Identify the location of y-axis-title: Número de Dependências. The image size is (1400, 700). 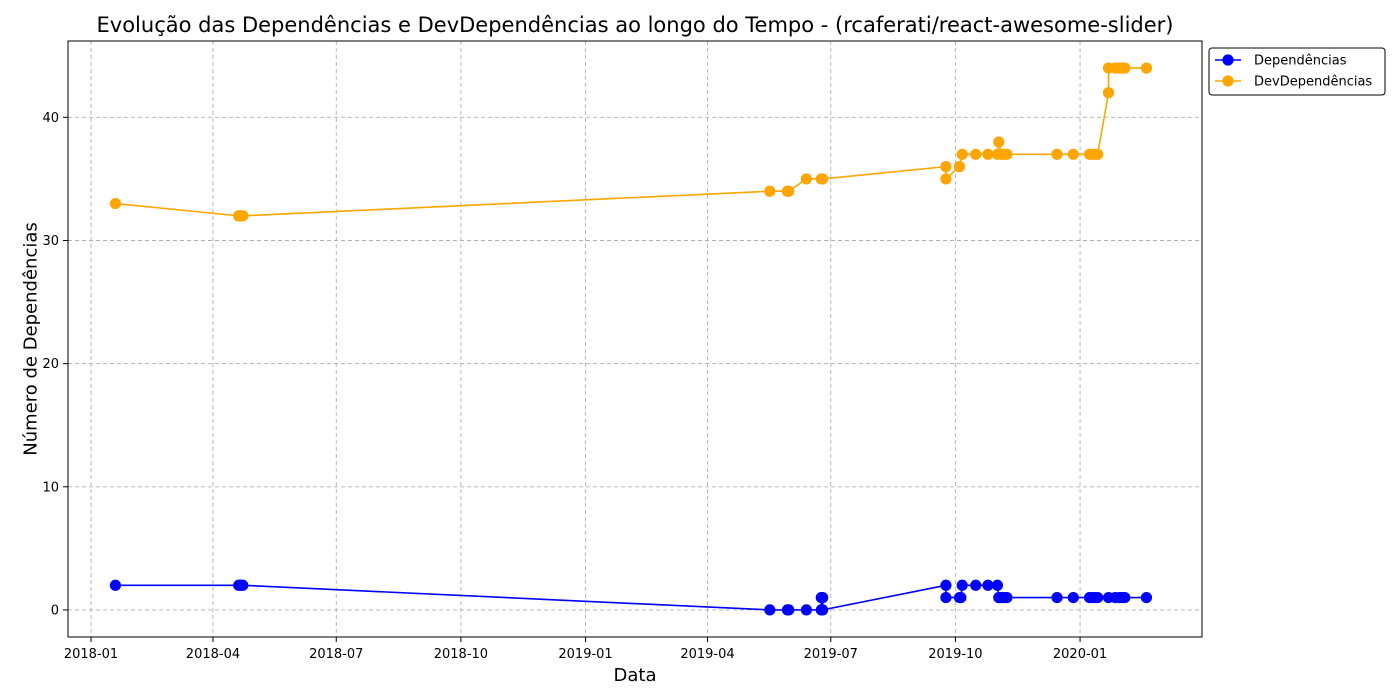
(30, 339).